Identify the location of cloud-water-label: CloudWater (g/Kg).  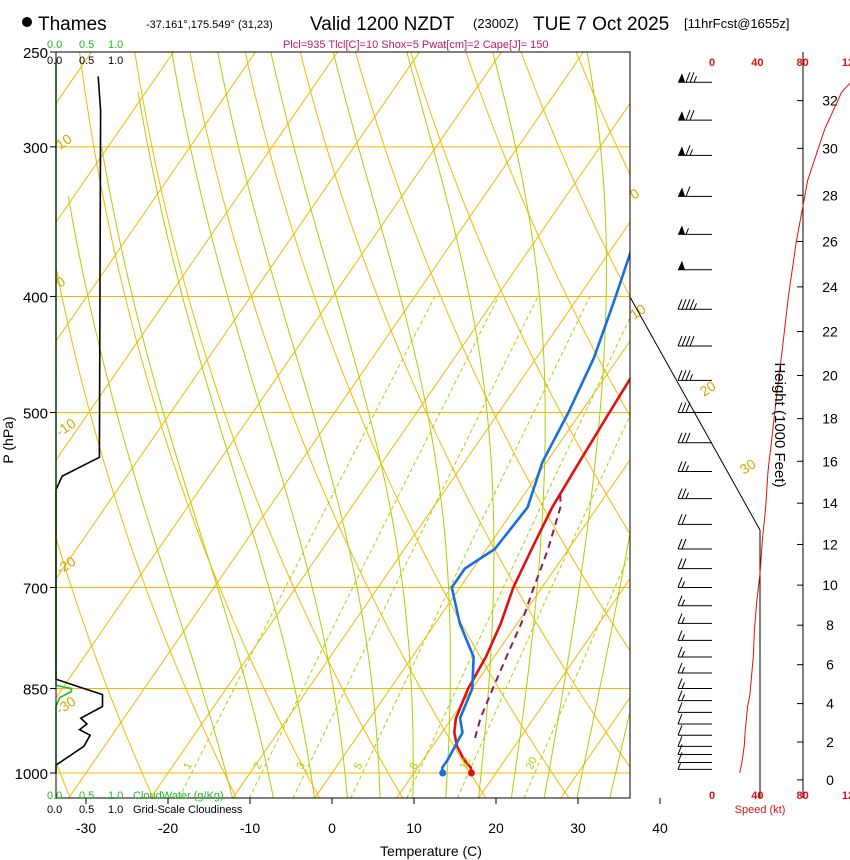
(178, 796).